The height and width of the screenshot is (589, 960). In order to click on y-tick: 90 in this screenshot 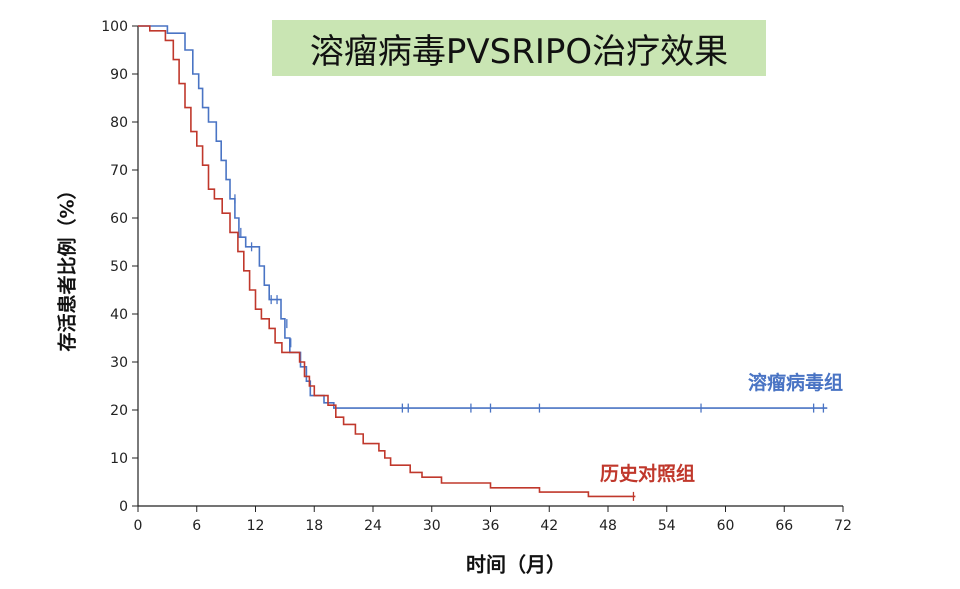, I will do `click(124, 75)`.